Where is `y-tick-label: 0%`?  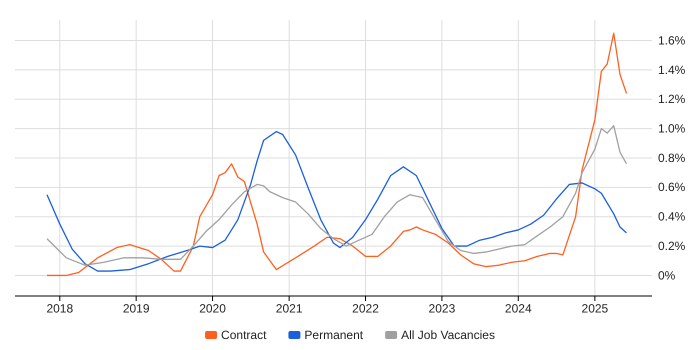
y-tick-label: 0% is located at coordinates (667, 275).